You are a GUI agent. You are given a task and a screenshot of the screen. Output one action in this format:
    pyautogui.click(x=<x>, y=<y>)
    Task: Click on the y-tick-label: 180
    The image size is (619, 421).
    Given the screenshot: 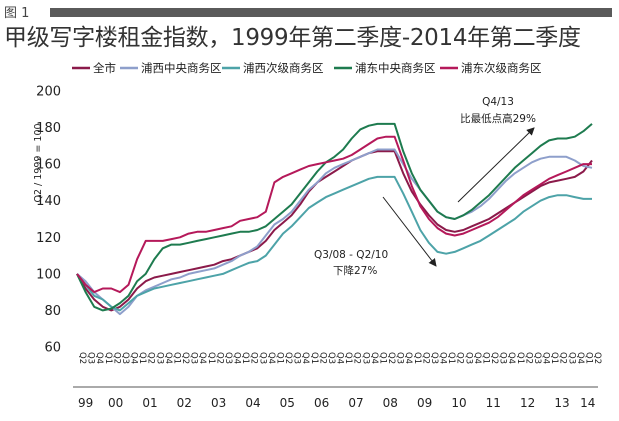 What is the action you would take?
    pyautogui.click(x=48, y=128)
    